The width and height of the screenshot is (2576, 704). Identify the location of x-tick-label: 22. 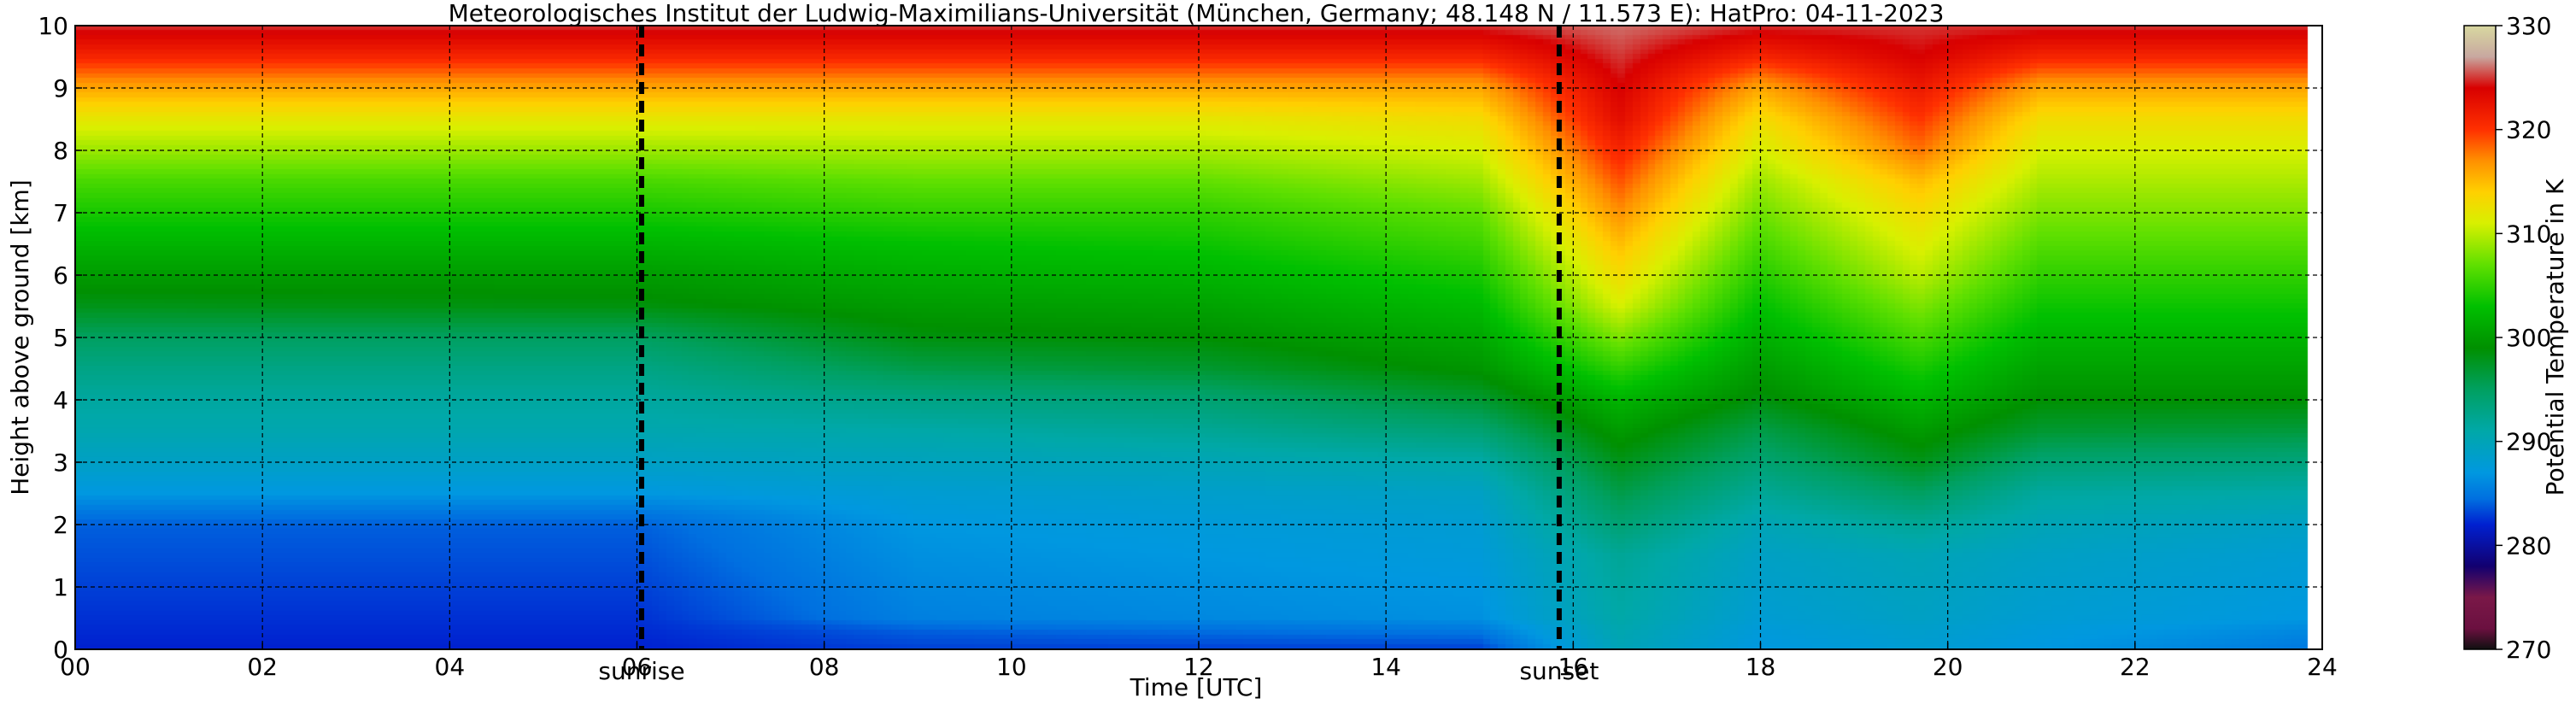
(2135, 667).